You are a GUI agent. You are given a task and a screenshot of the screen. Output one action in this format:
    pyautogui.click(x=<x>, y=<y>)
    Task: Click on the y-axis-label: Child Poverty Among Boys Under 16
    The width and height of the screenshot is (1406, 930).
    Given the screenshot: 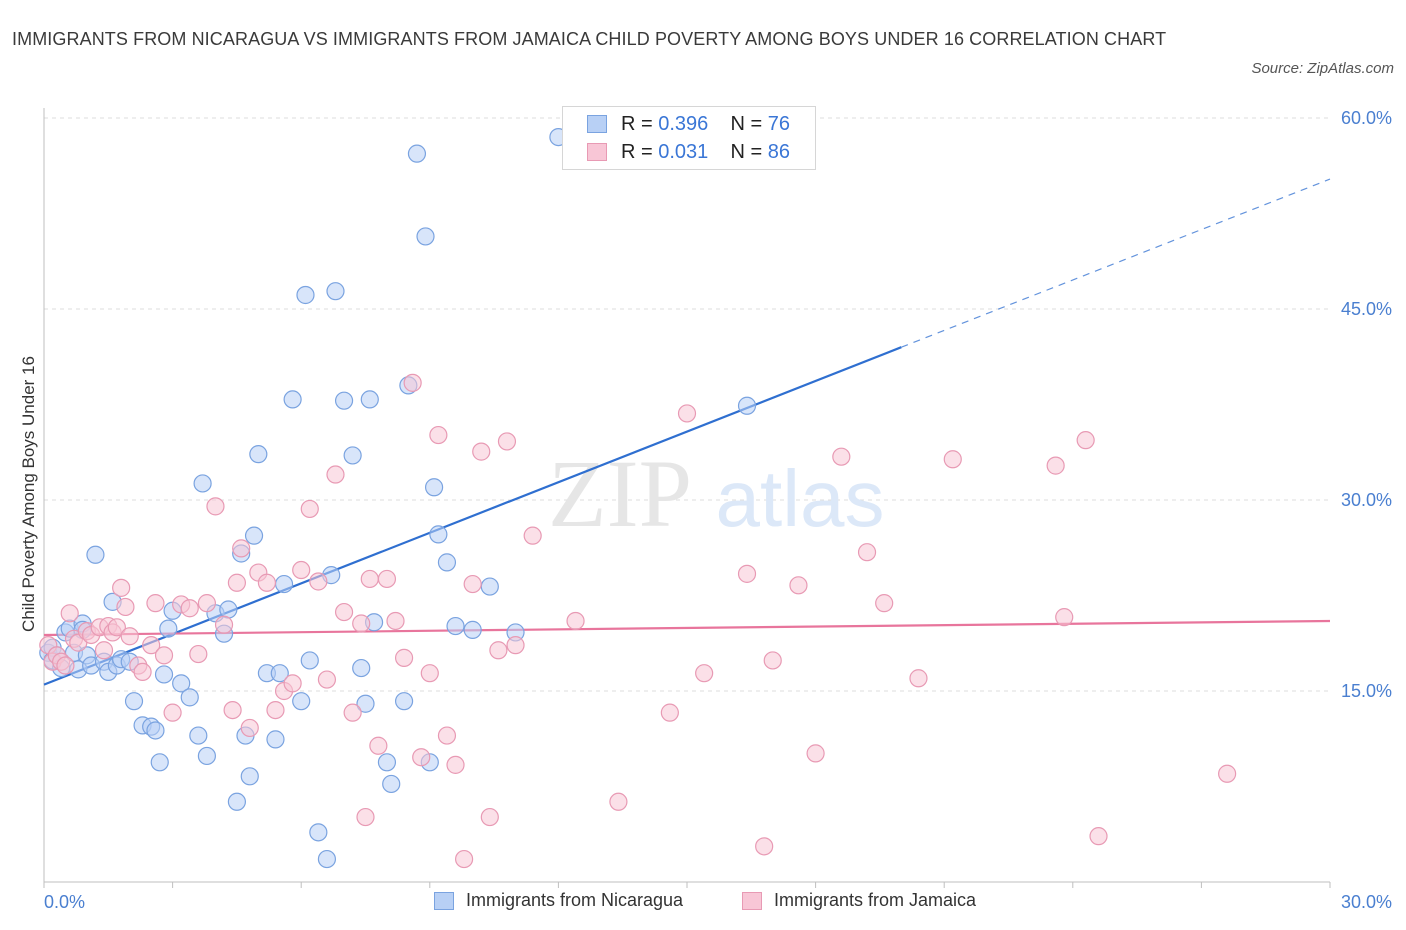 What is the action you would take?
    pyautogui.click(x=28, y=494)
    